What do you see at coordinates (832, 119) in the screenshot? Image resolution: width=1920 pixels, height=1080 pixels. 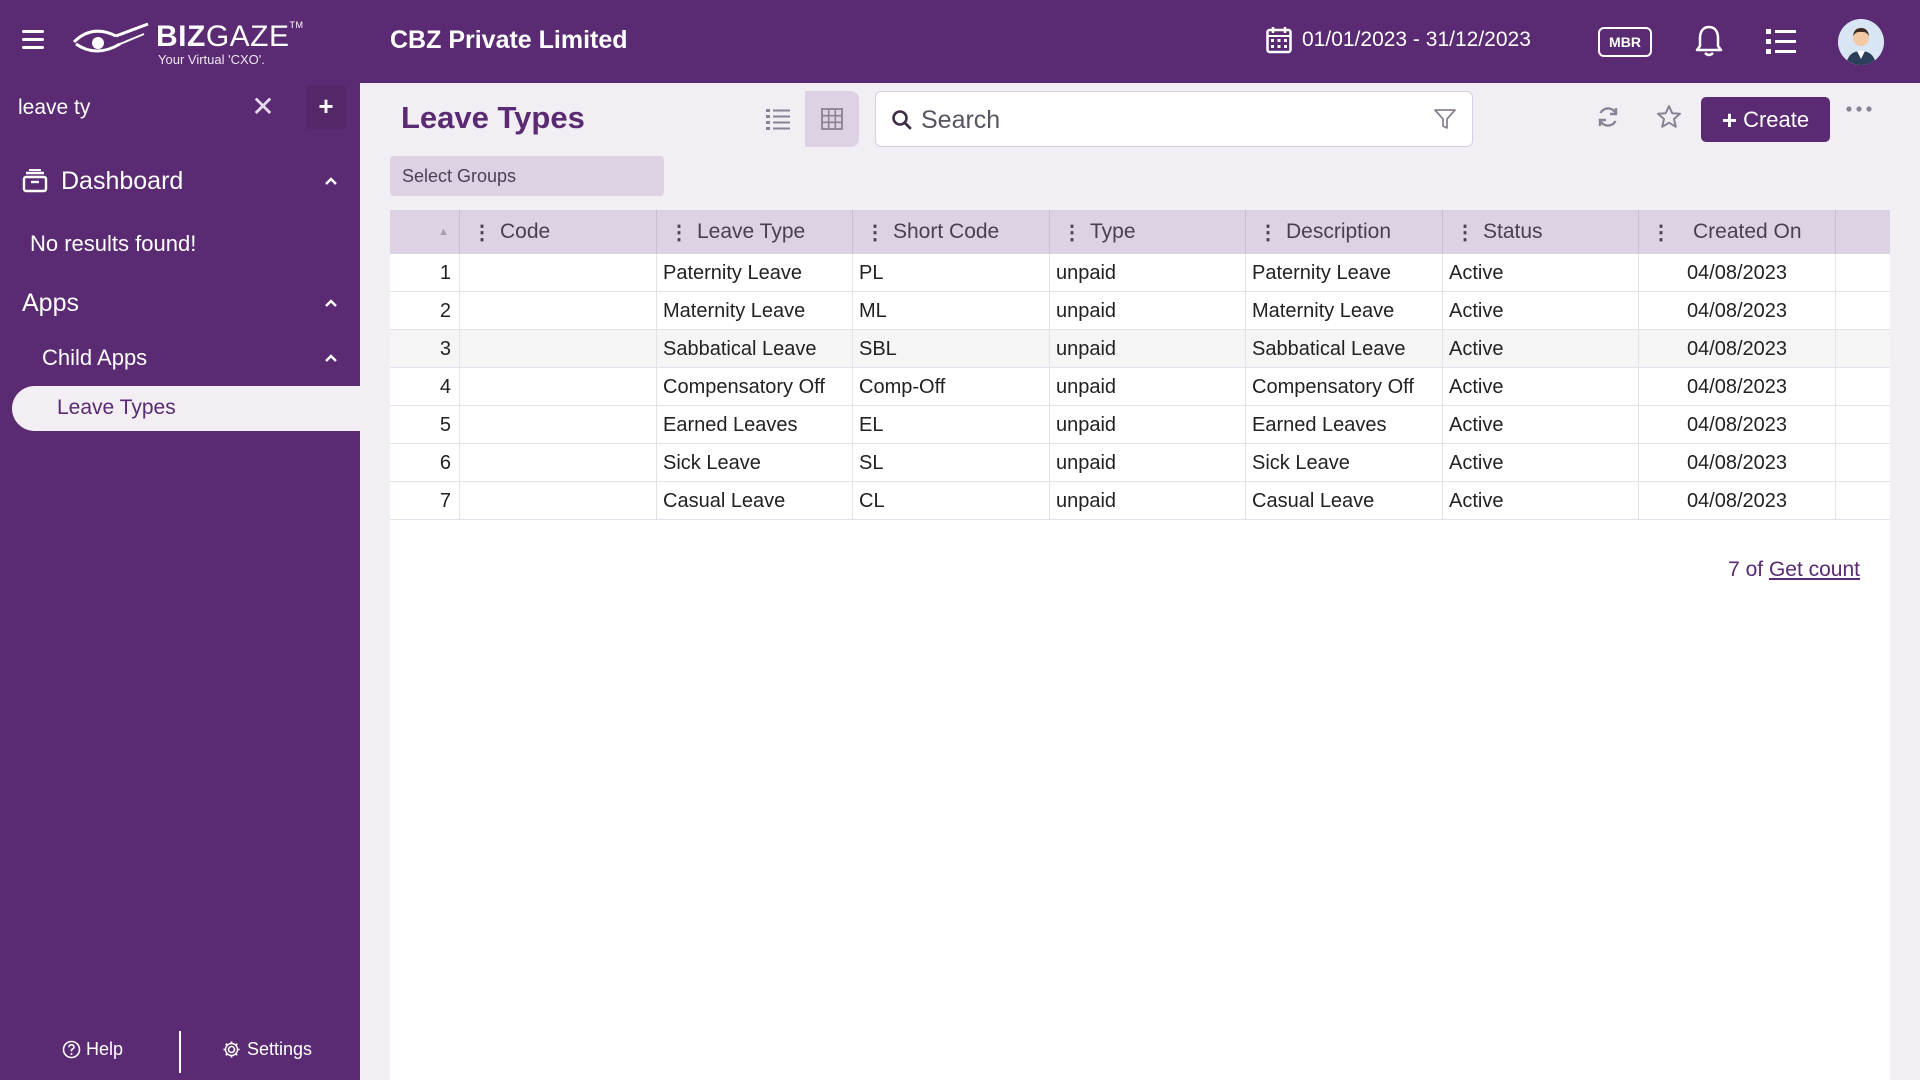 I see `grid-view-button` at bounding box center [832, 119].